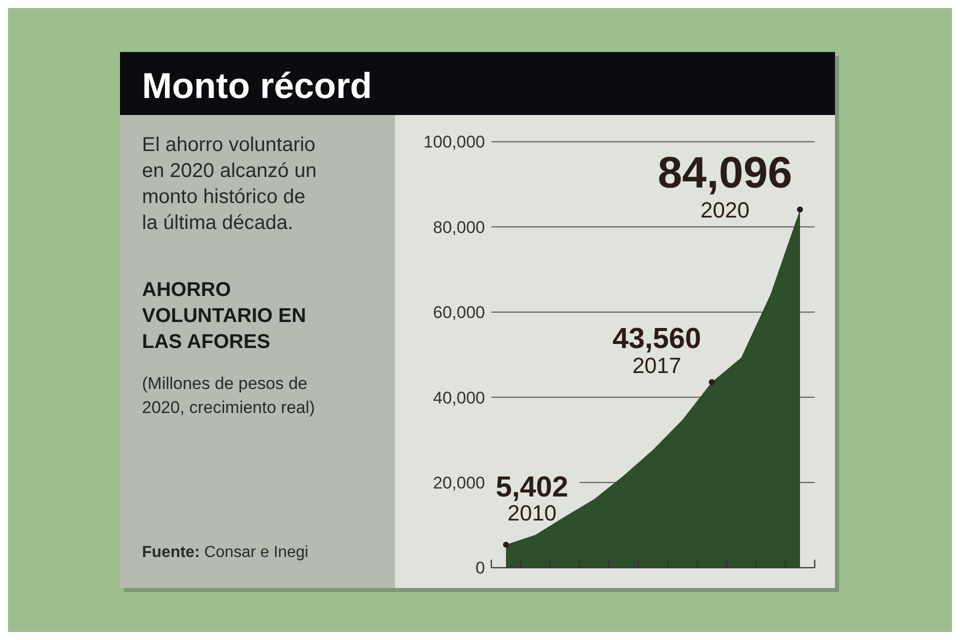  I want to click on data-label: 43,560, so click(657, 339).